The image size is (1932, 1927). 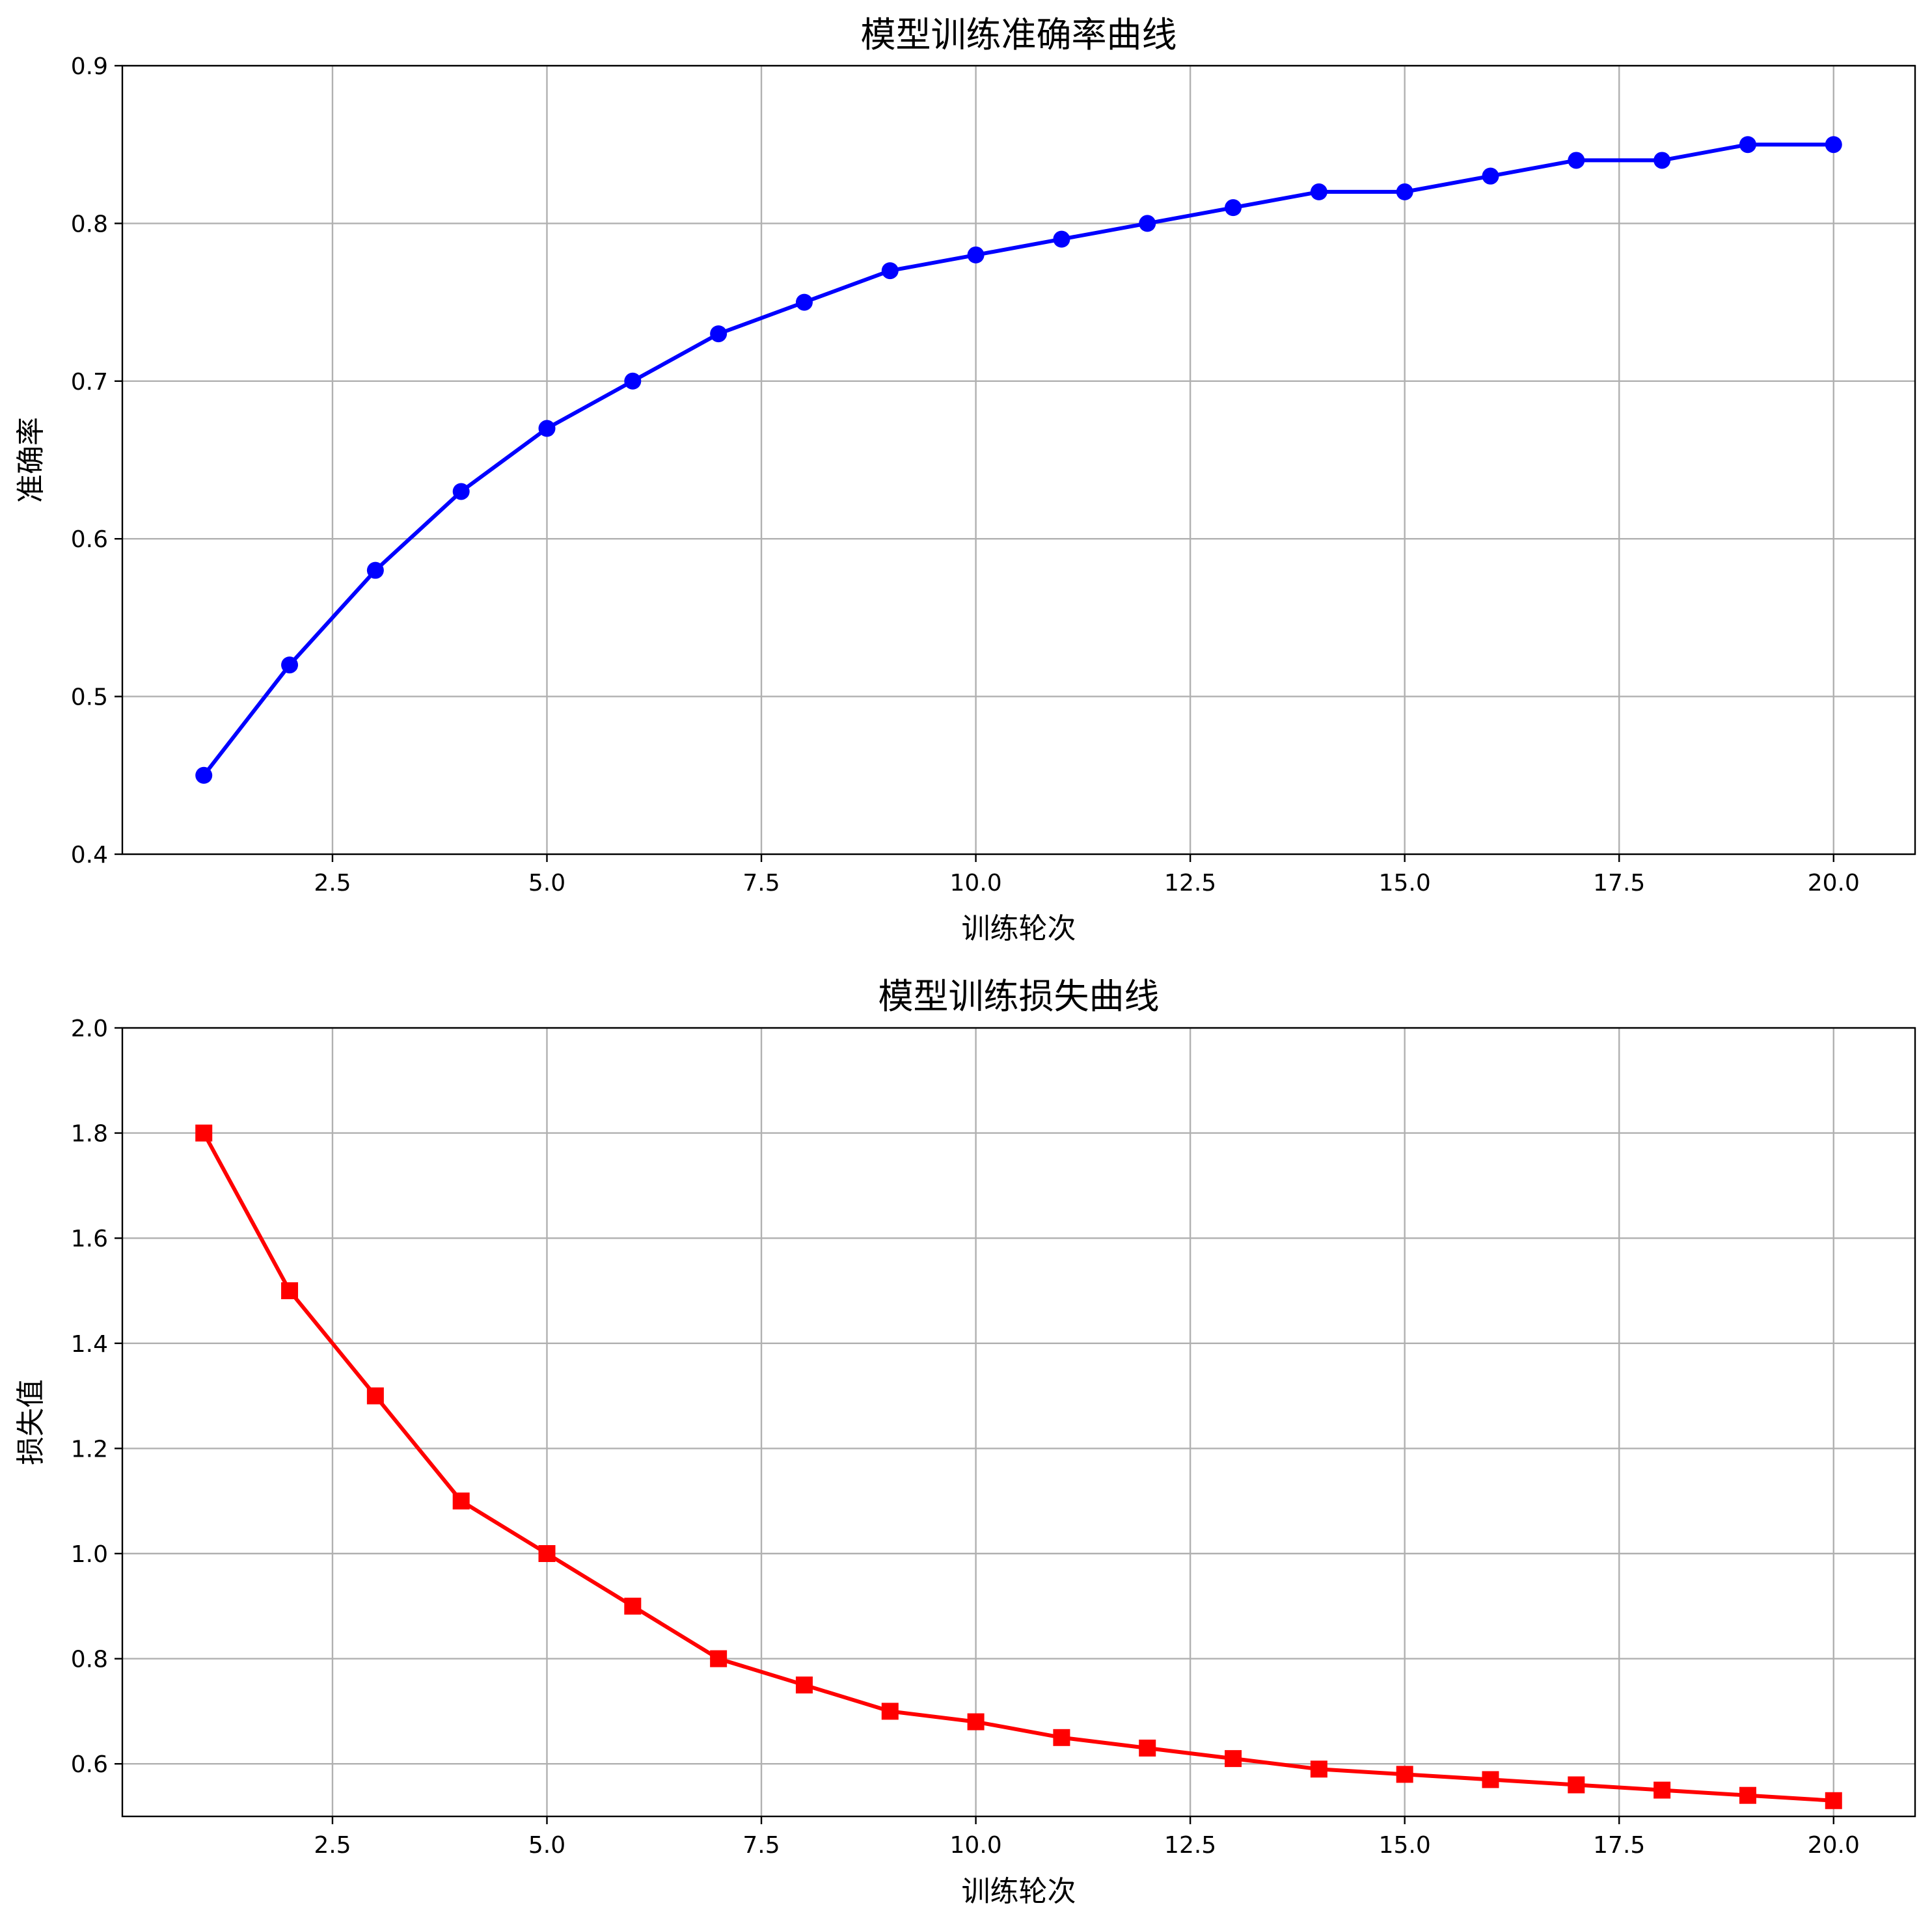 I want to click on y-tick-label: 1.4, so click(x=89, y=1344).